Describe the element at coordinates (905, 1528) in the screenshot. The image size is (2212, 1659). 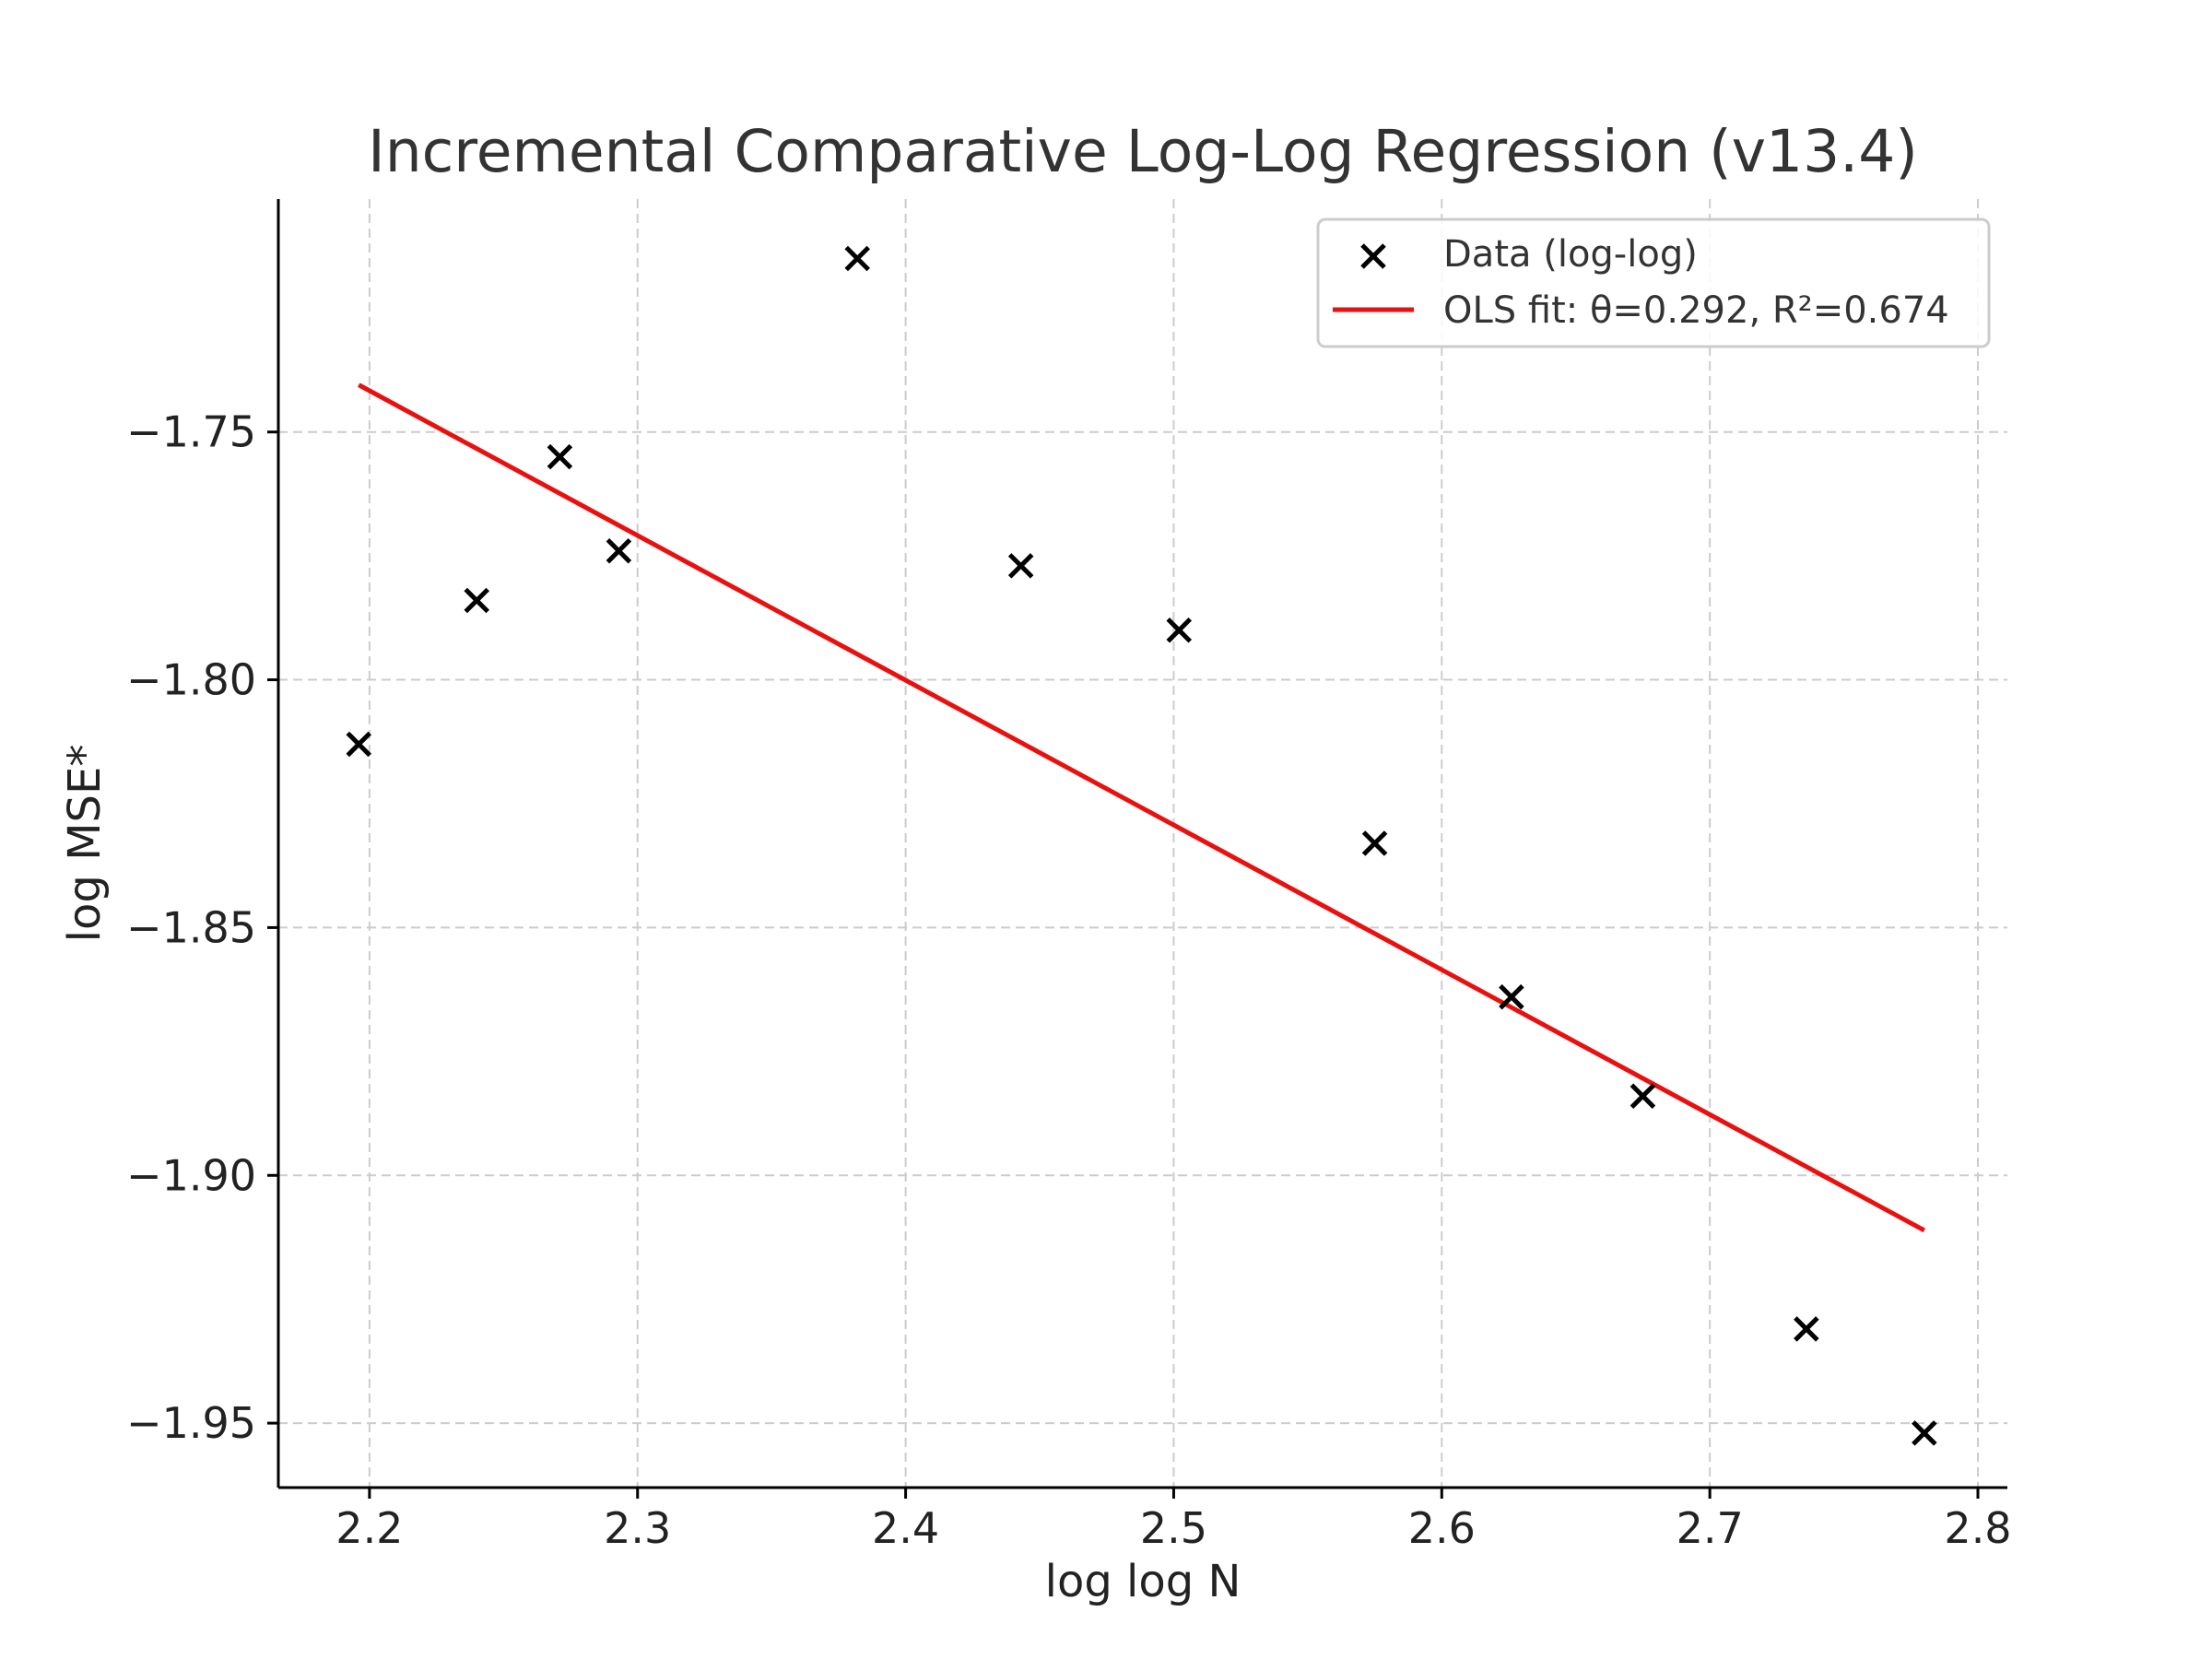
I see `x-tick-label: 2.4` at that location.